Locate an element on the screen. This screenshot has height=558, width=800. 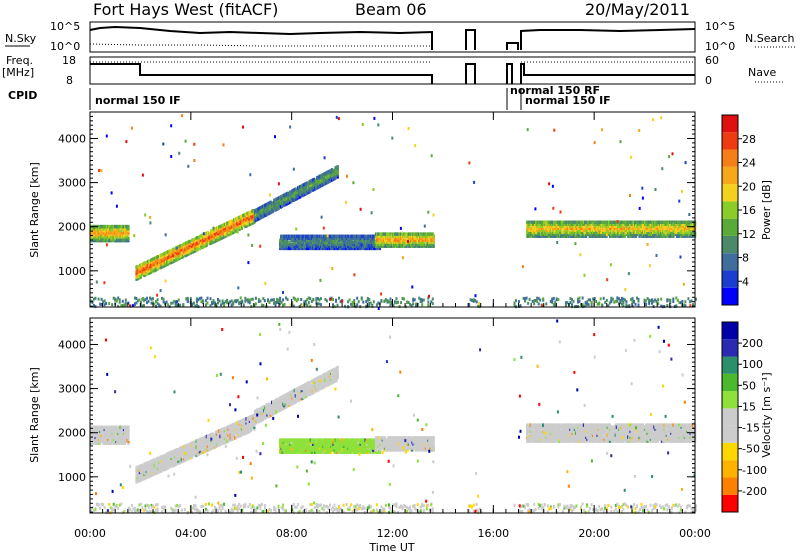
nsearch-tick-top: 10^5 is located at coordinates (720, 26).